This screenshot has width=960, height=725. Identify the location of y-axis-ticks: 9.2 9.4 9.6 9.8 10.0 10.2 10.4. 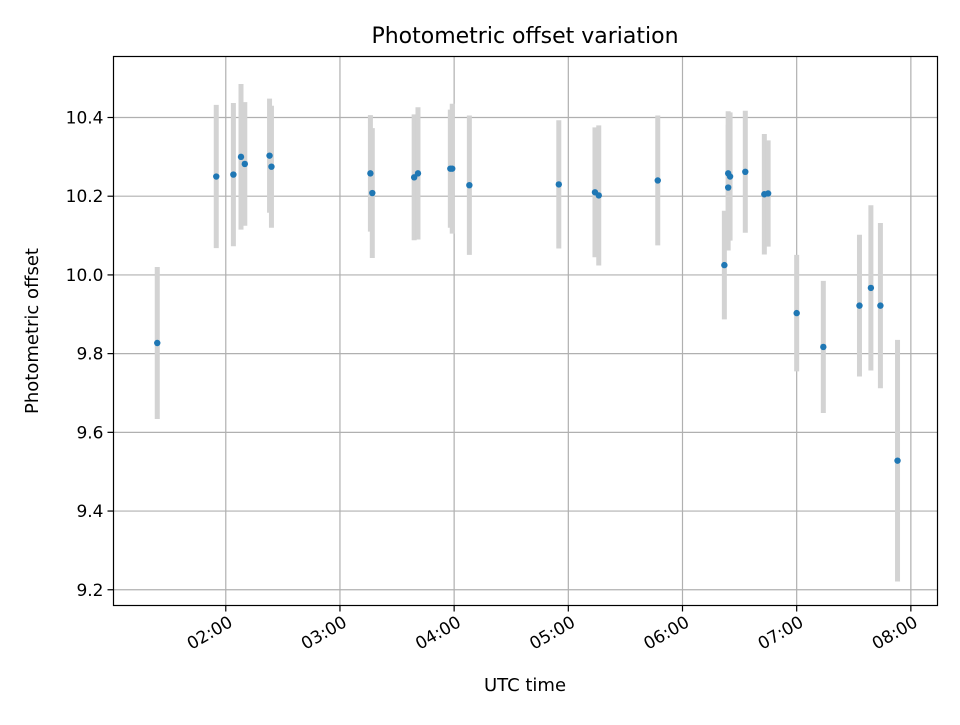
(90, 355).